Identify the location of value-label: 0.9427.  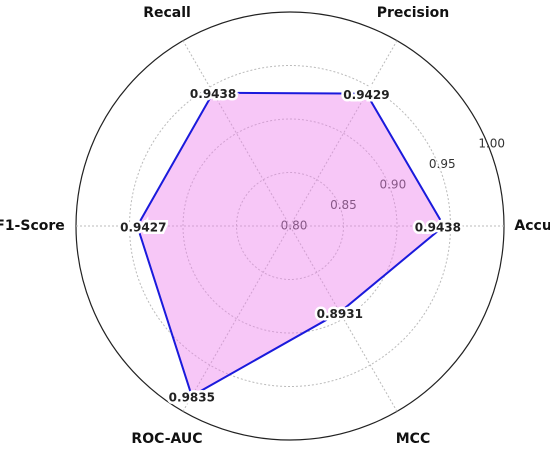
(143, 228).